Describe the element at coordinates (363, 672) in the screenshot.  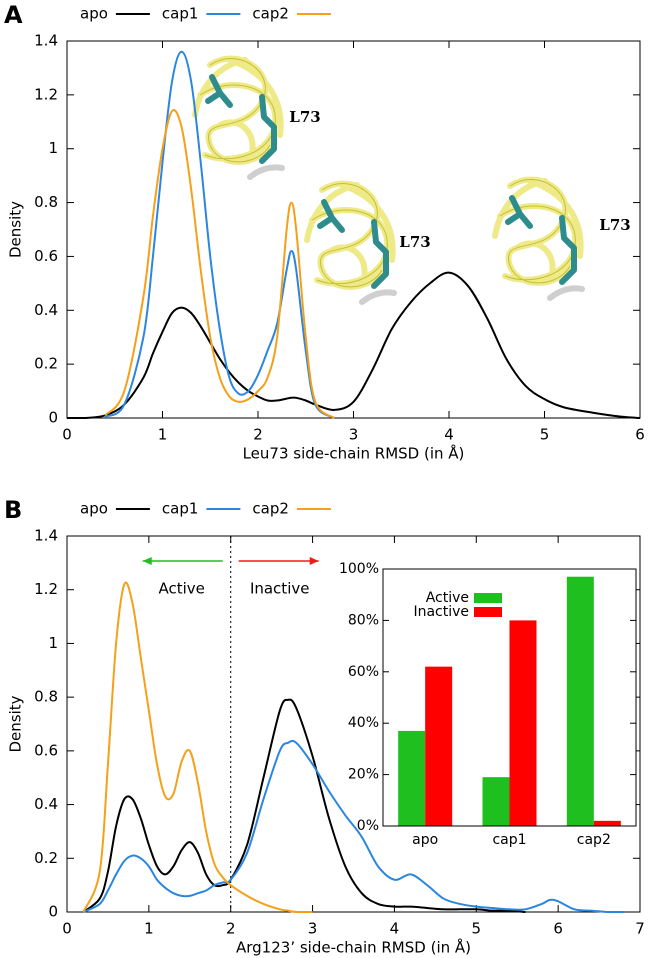
I see `y-tick-label: 60%` at that location.